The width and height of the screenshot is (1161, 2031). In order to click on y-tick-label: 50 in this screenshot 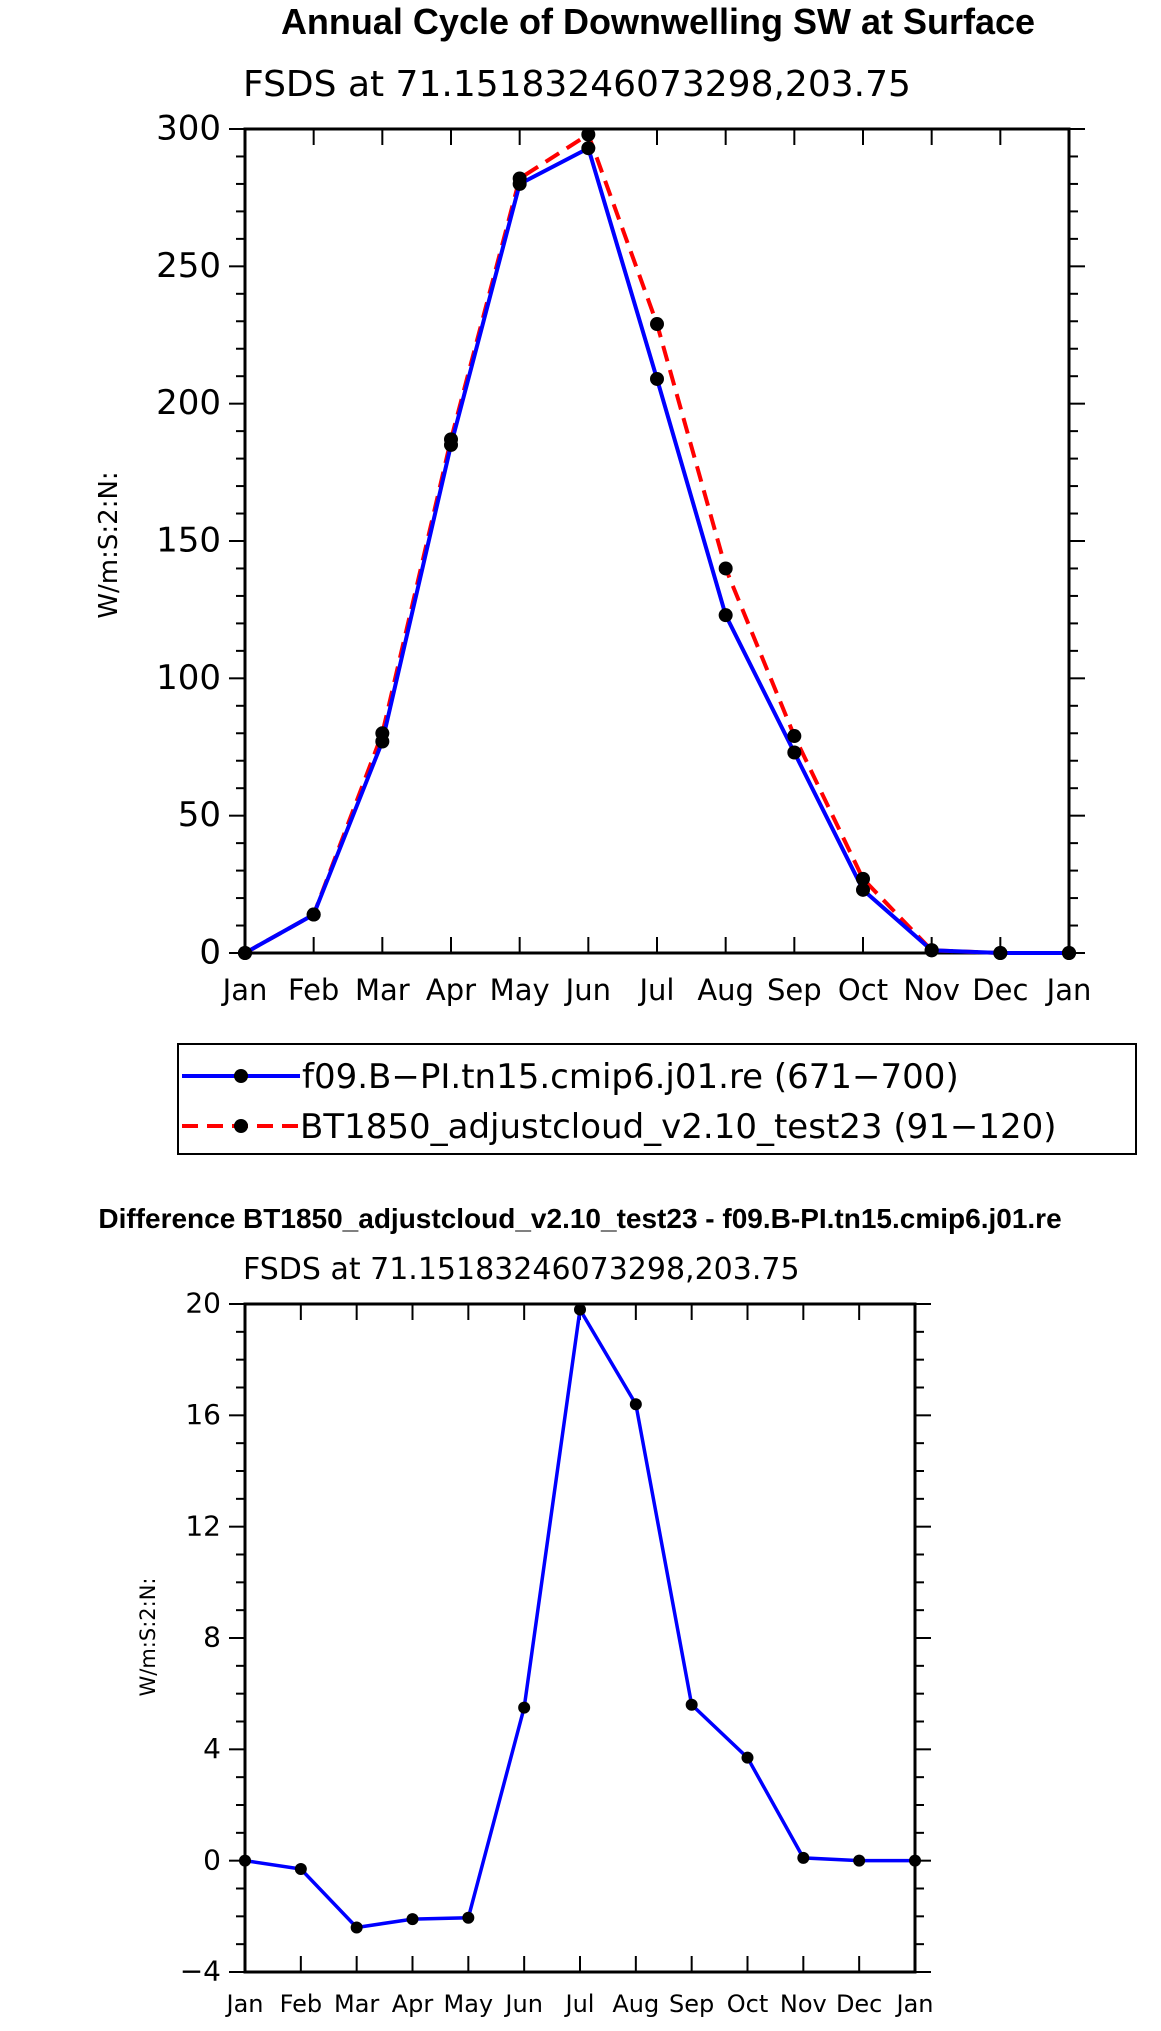, I will do `click(199, 815)`.